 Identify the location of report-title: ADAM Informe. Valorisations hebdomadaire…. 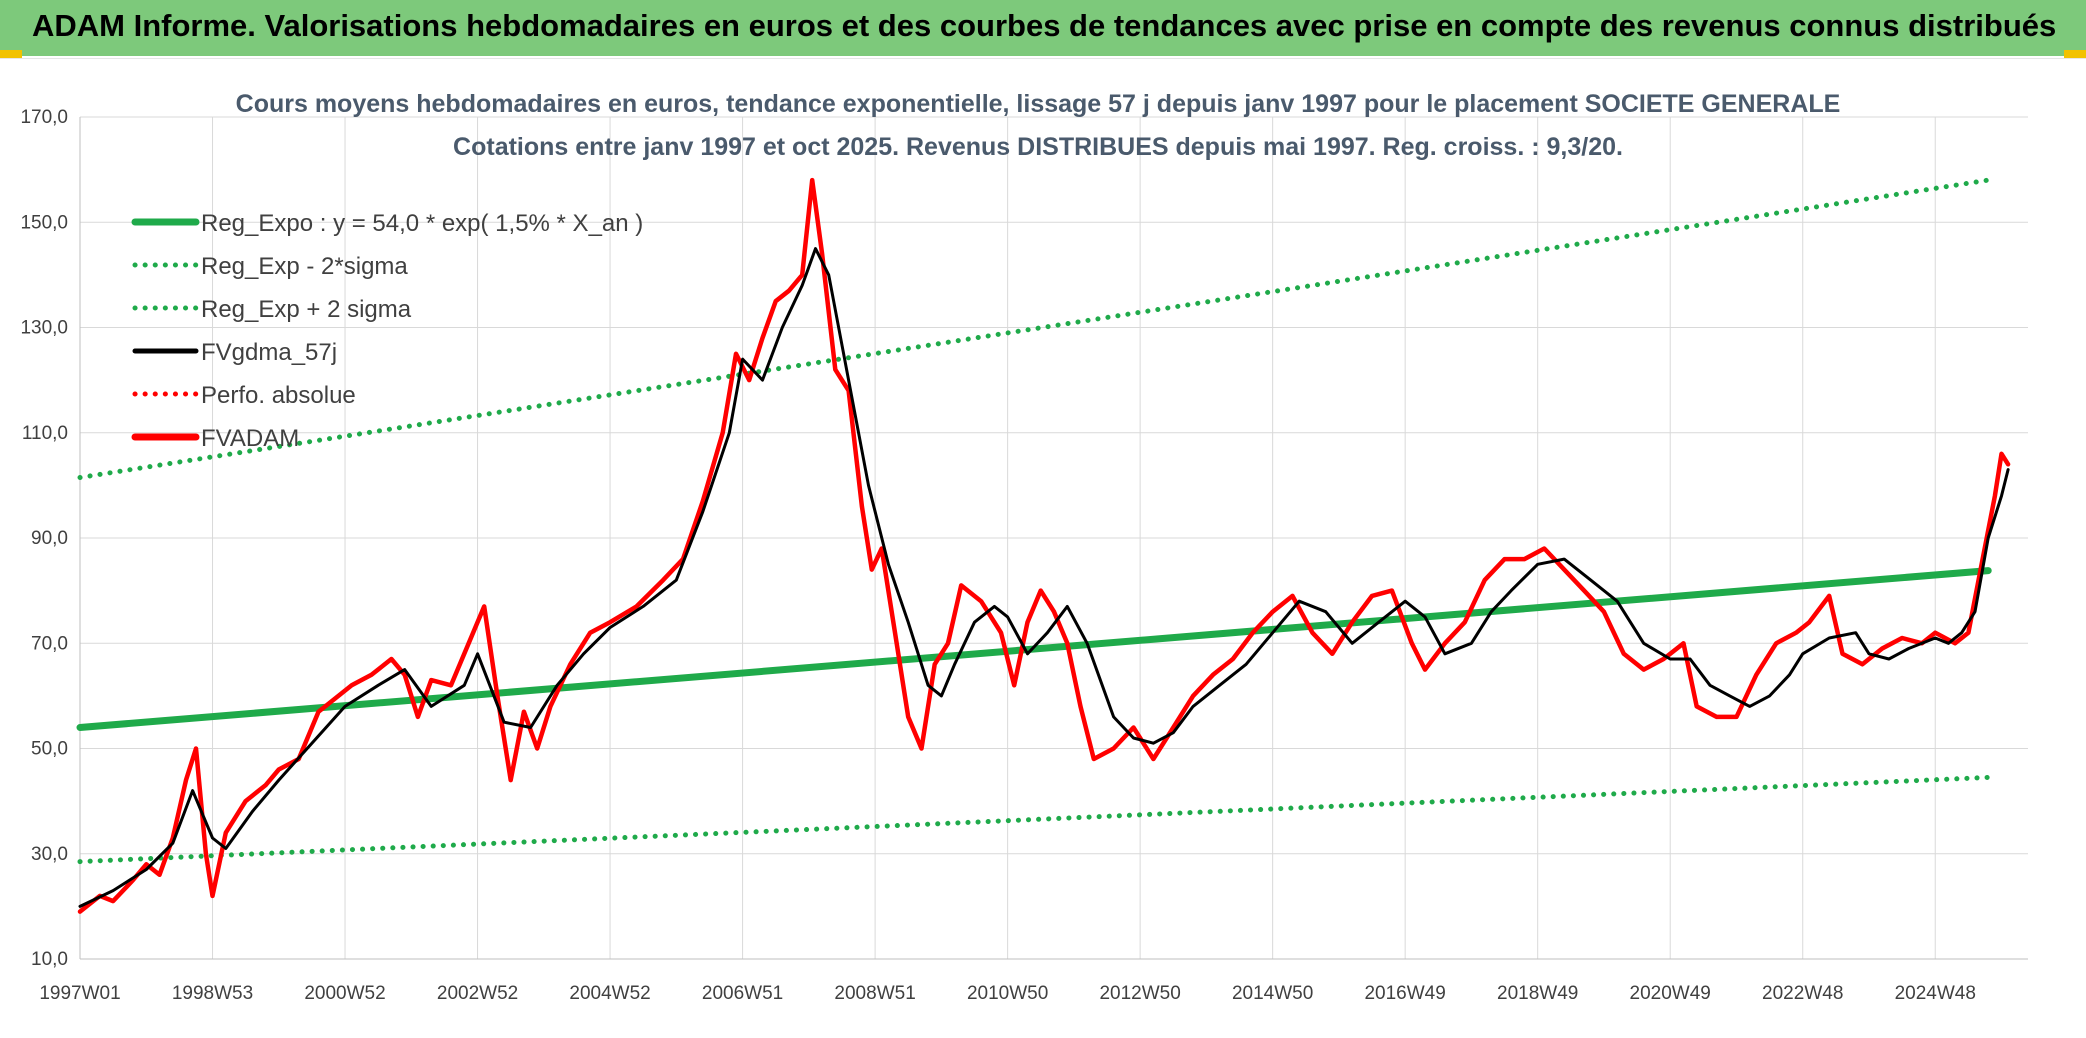
(1044, 25).